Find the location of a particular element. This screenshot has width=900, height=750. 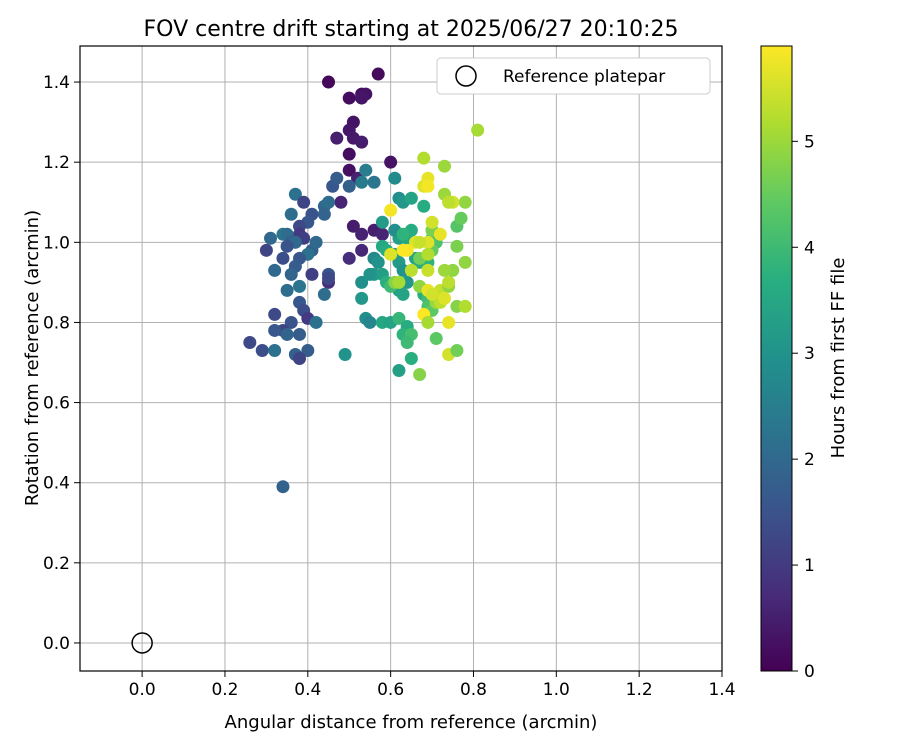

x-tick-label: 1.4 is located at coordinates (721, 690).